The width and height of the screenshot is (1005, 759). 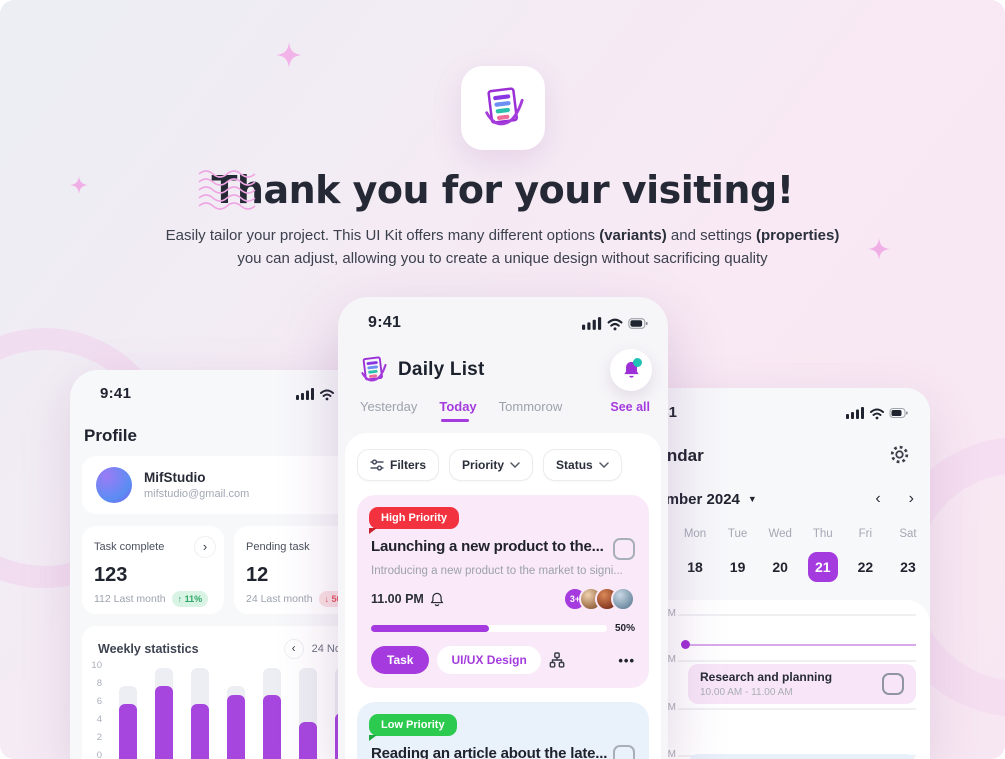 I want to click on stat-sub: 112 Last month, so click(x=130, y=599).